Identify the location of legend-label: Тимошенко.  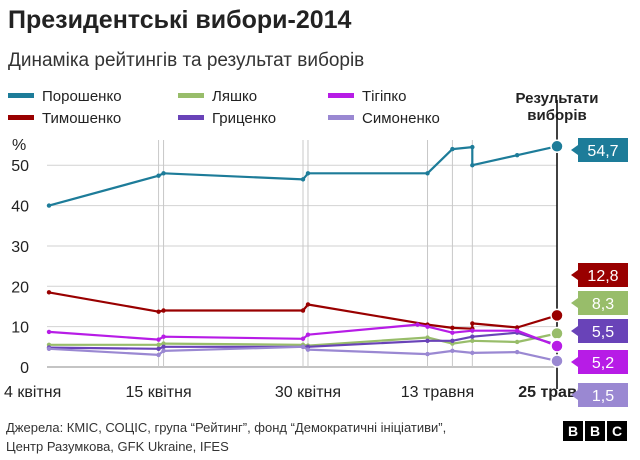
(82, 118).